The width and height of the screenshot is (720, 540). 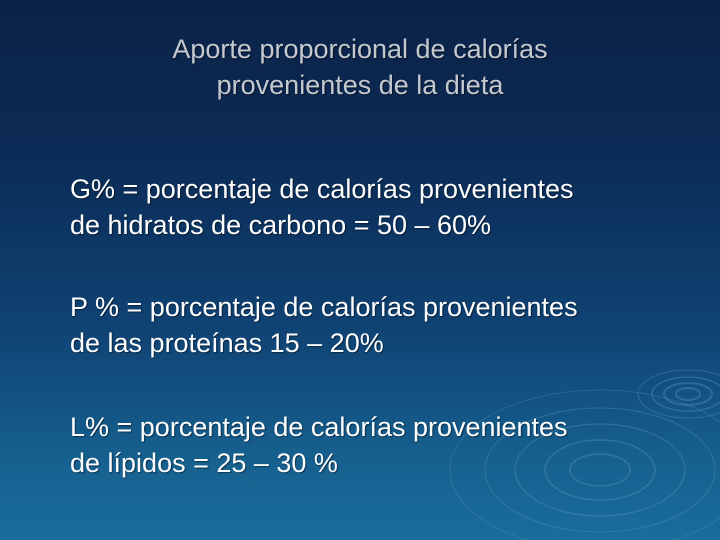 What do you see at coordinates (319, 427) in the screenshot?
I see `item-line-1: L% = porcentaje de calorías provenientes` at bounding box center [319, 427].